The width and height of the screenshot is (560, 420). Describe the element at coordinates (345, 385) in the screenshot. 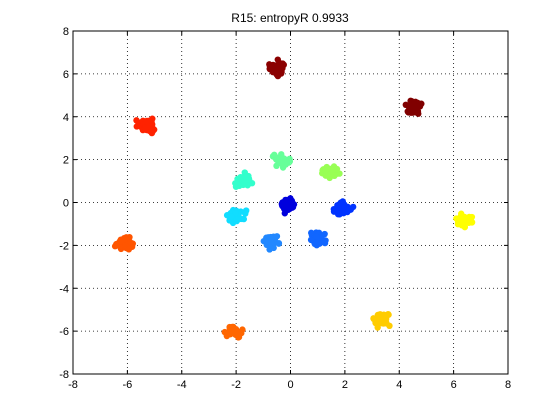

I see `x-tick-label: 2` at that location.